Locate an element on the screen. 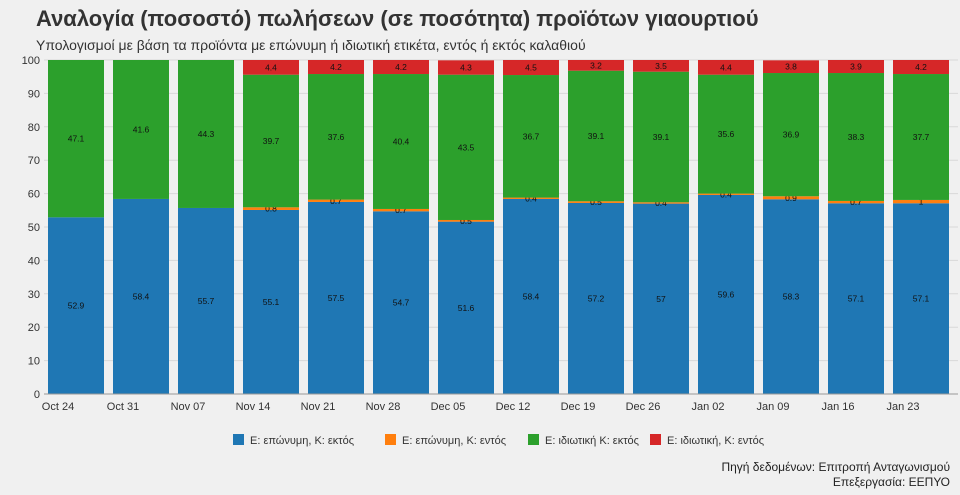 The height and width of the screenshot is (495, 960). data-label: 0.8 is located at coordinates (271, 209).